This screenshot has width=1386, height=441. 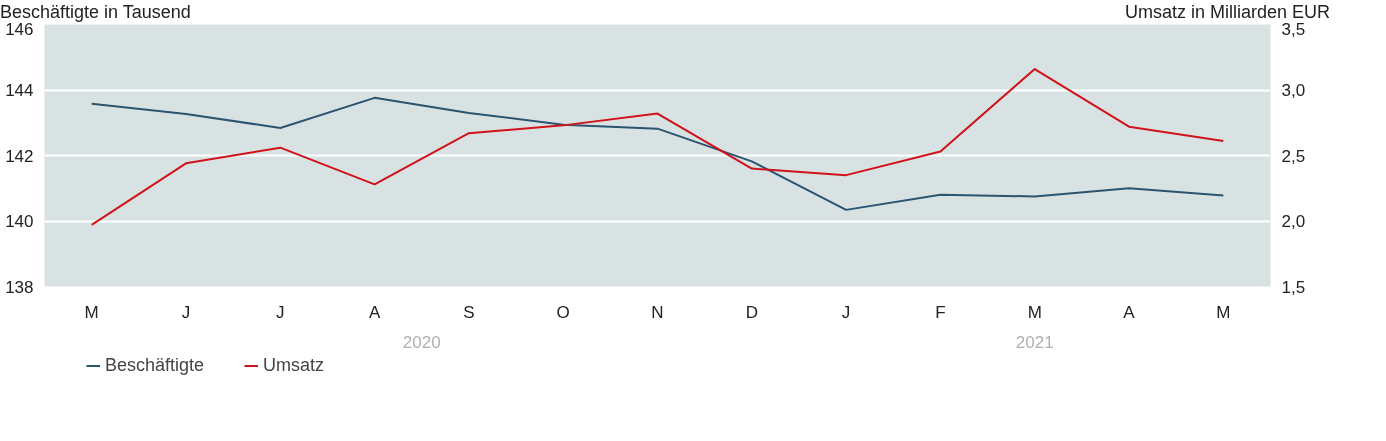 I want to click on y-tick-label: 138, so click(x=19, y=287).